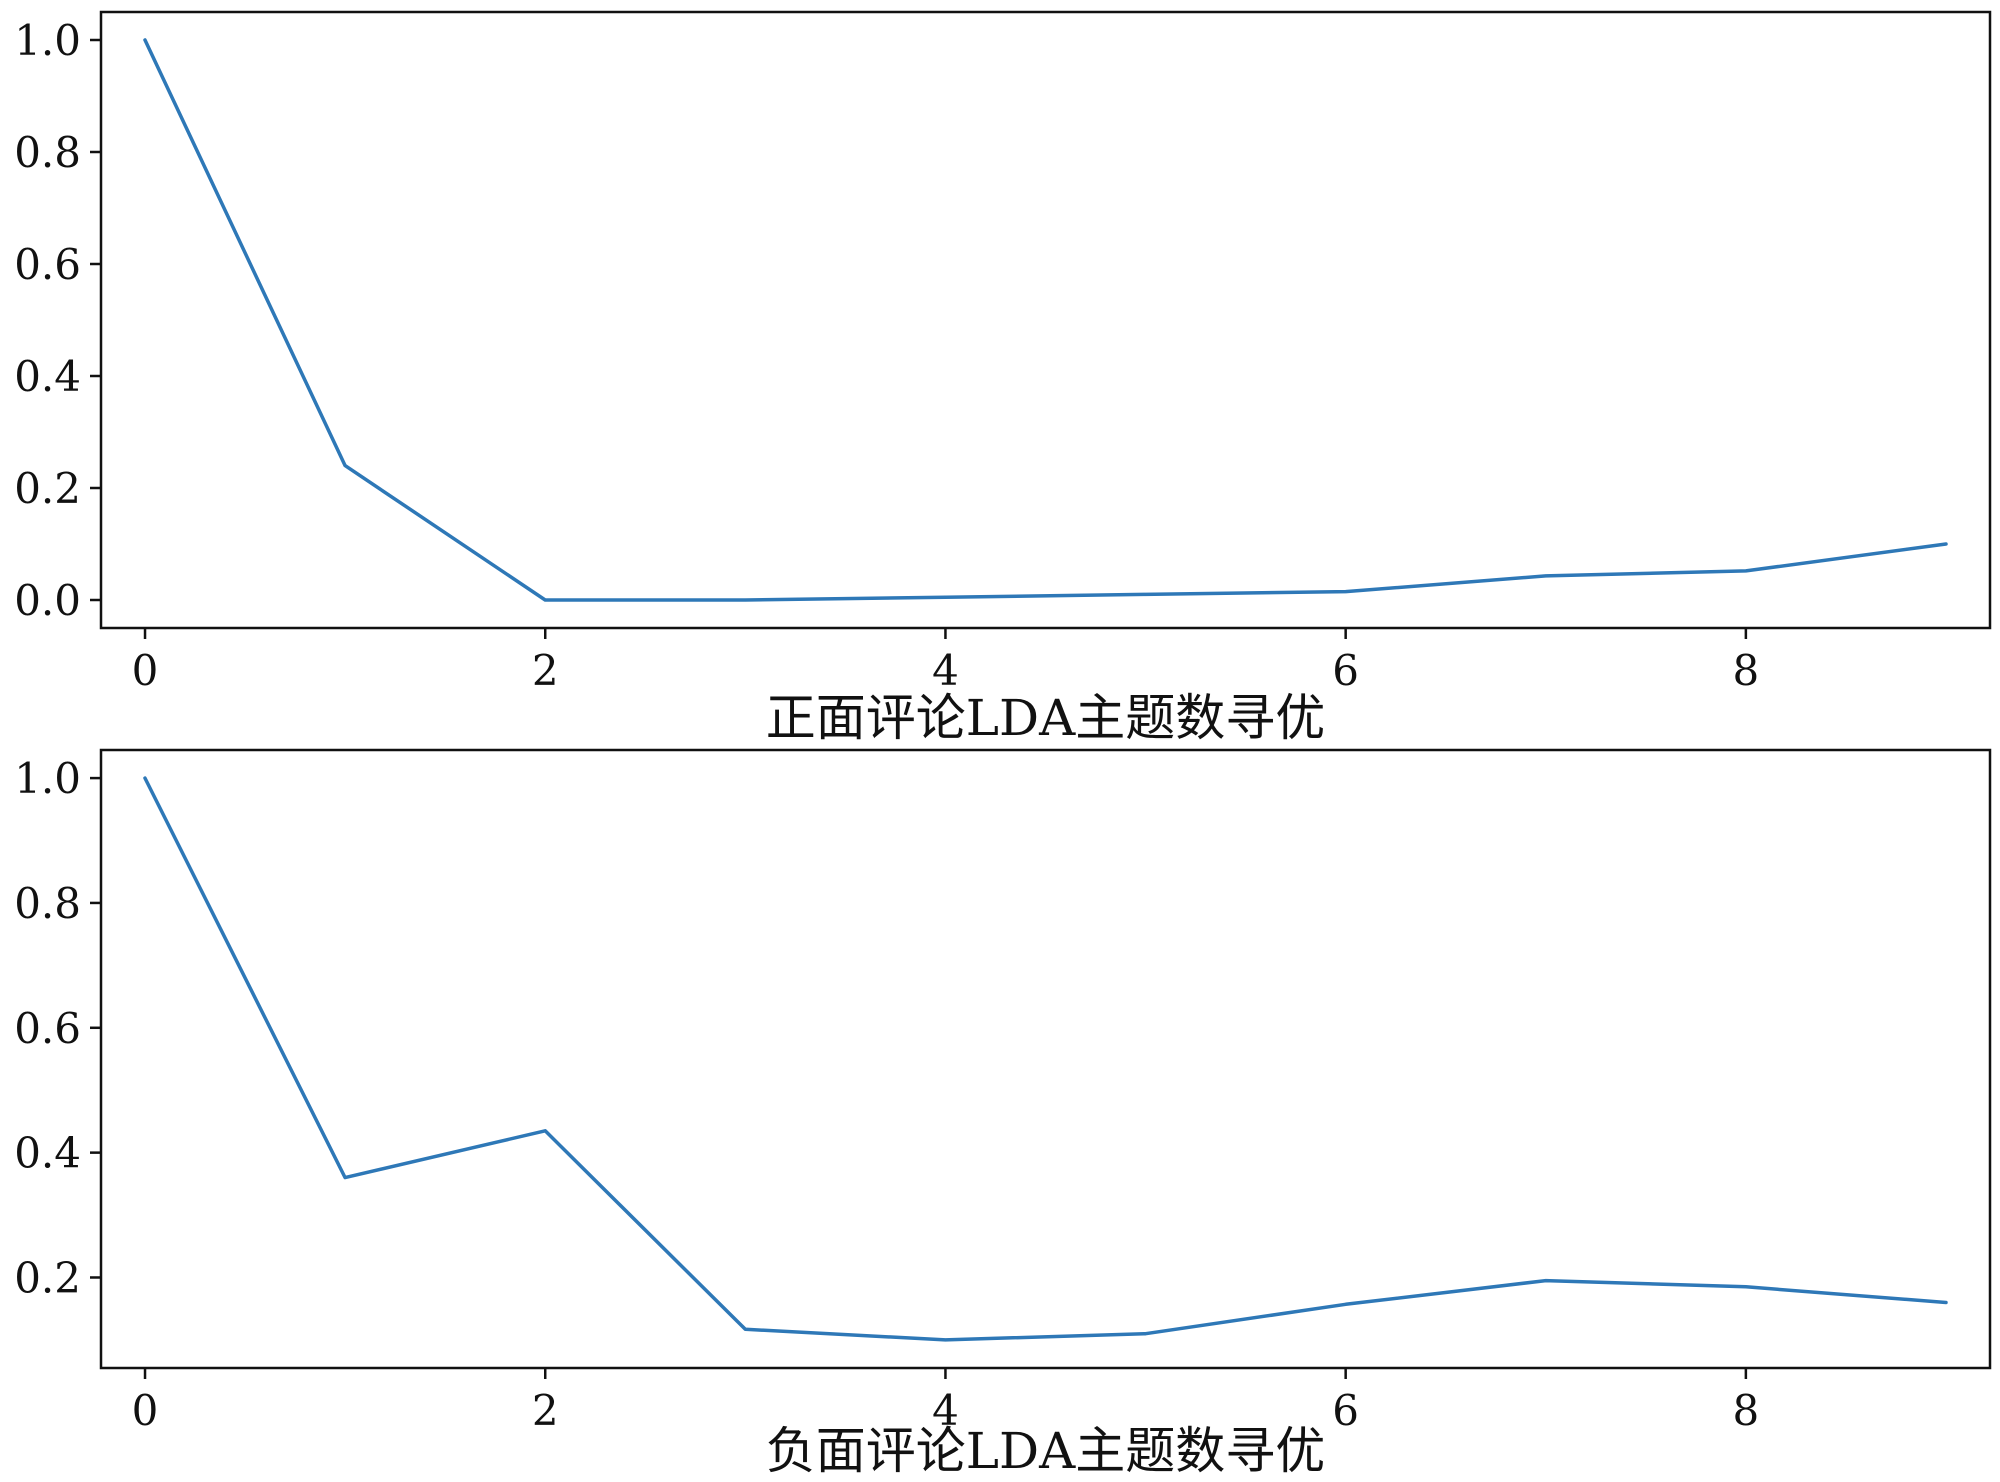 Image resolution: width=2000 pixels, height=1482 pixels. I want to click on x-axis-label: 负面评论LDA主题数寻优, so click(1045, 1450).